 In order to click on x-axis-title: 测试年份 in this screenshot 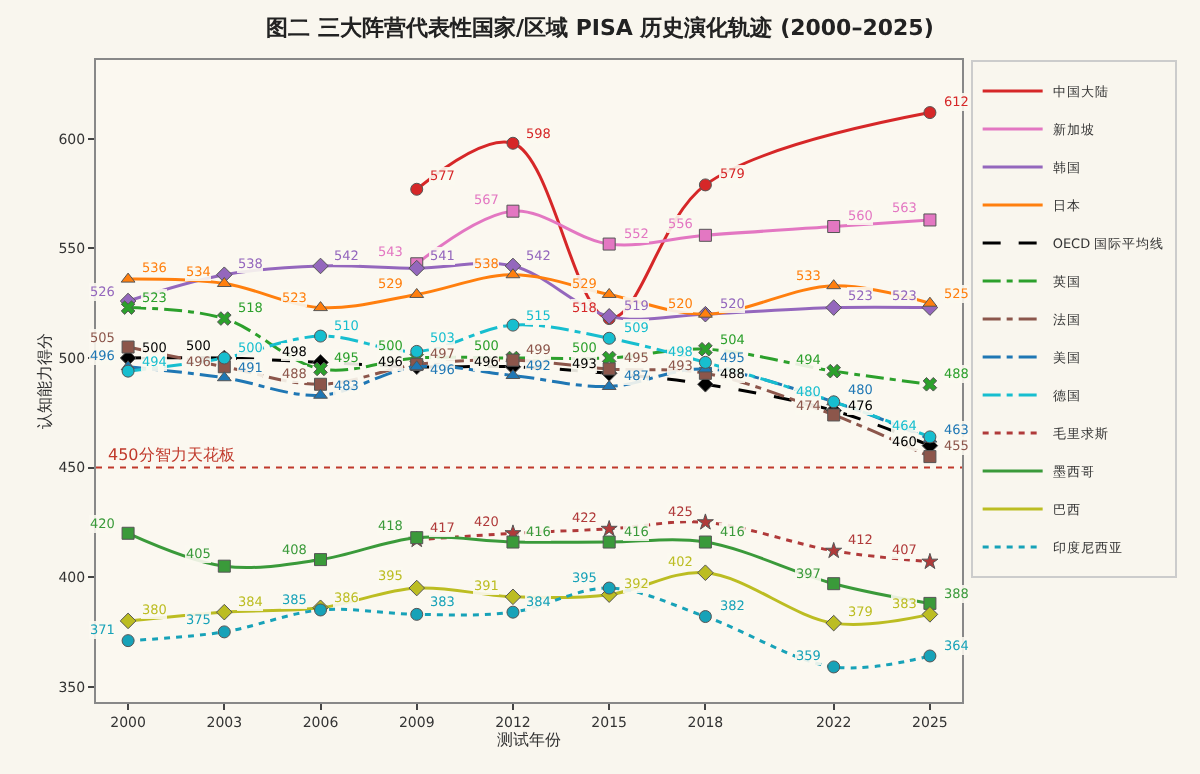, I will do `click(529, 740)`.